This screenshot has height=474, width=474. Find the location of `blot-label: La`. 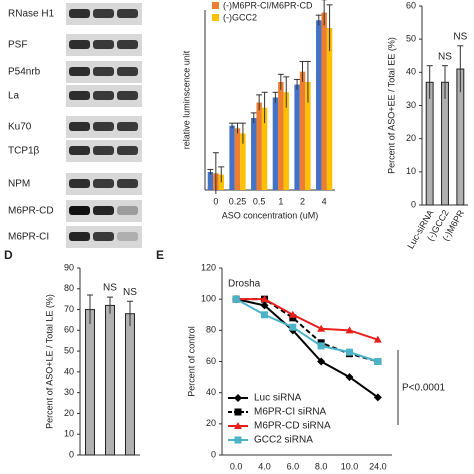

blot-label: La is located at coordinates (14, 96).